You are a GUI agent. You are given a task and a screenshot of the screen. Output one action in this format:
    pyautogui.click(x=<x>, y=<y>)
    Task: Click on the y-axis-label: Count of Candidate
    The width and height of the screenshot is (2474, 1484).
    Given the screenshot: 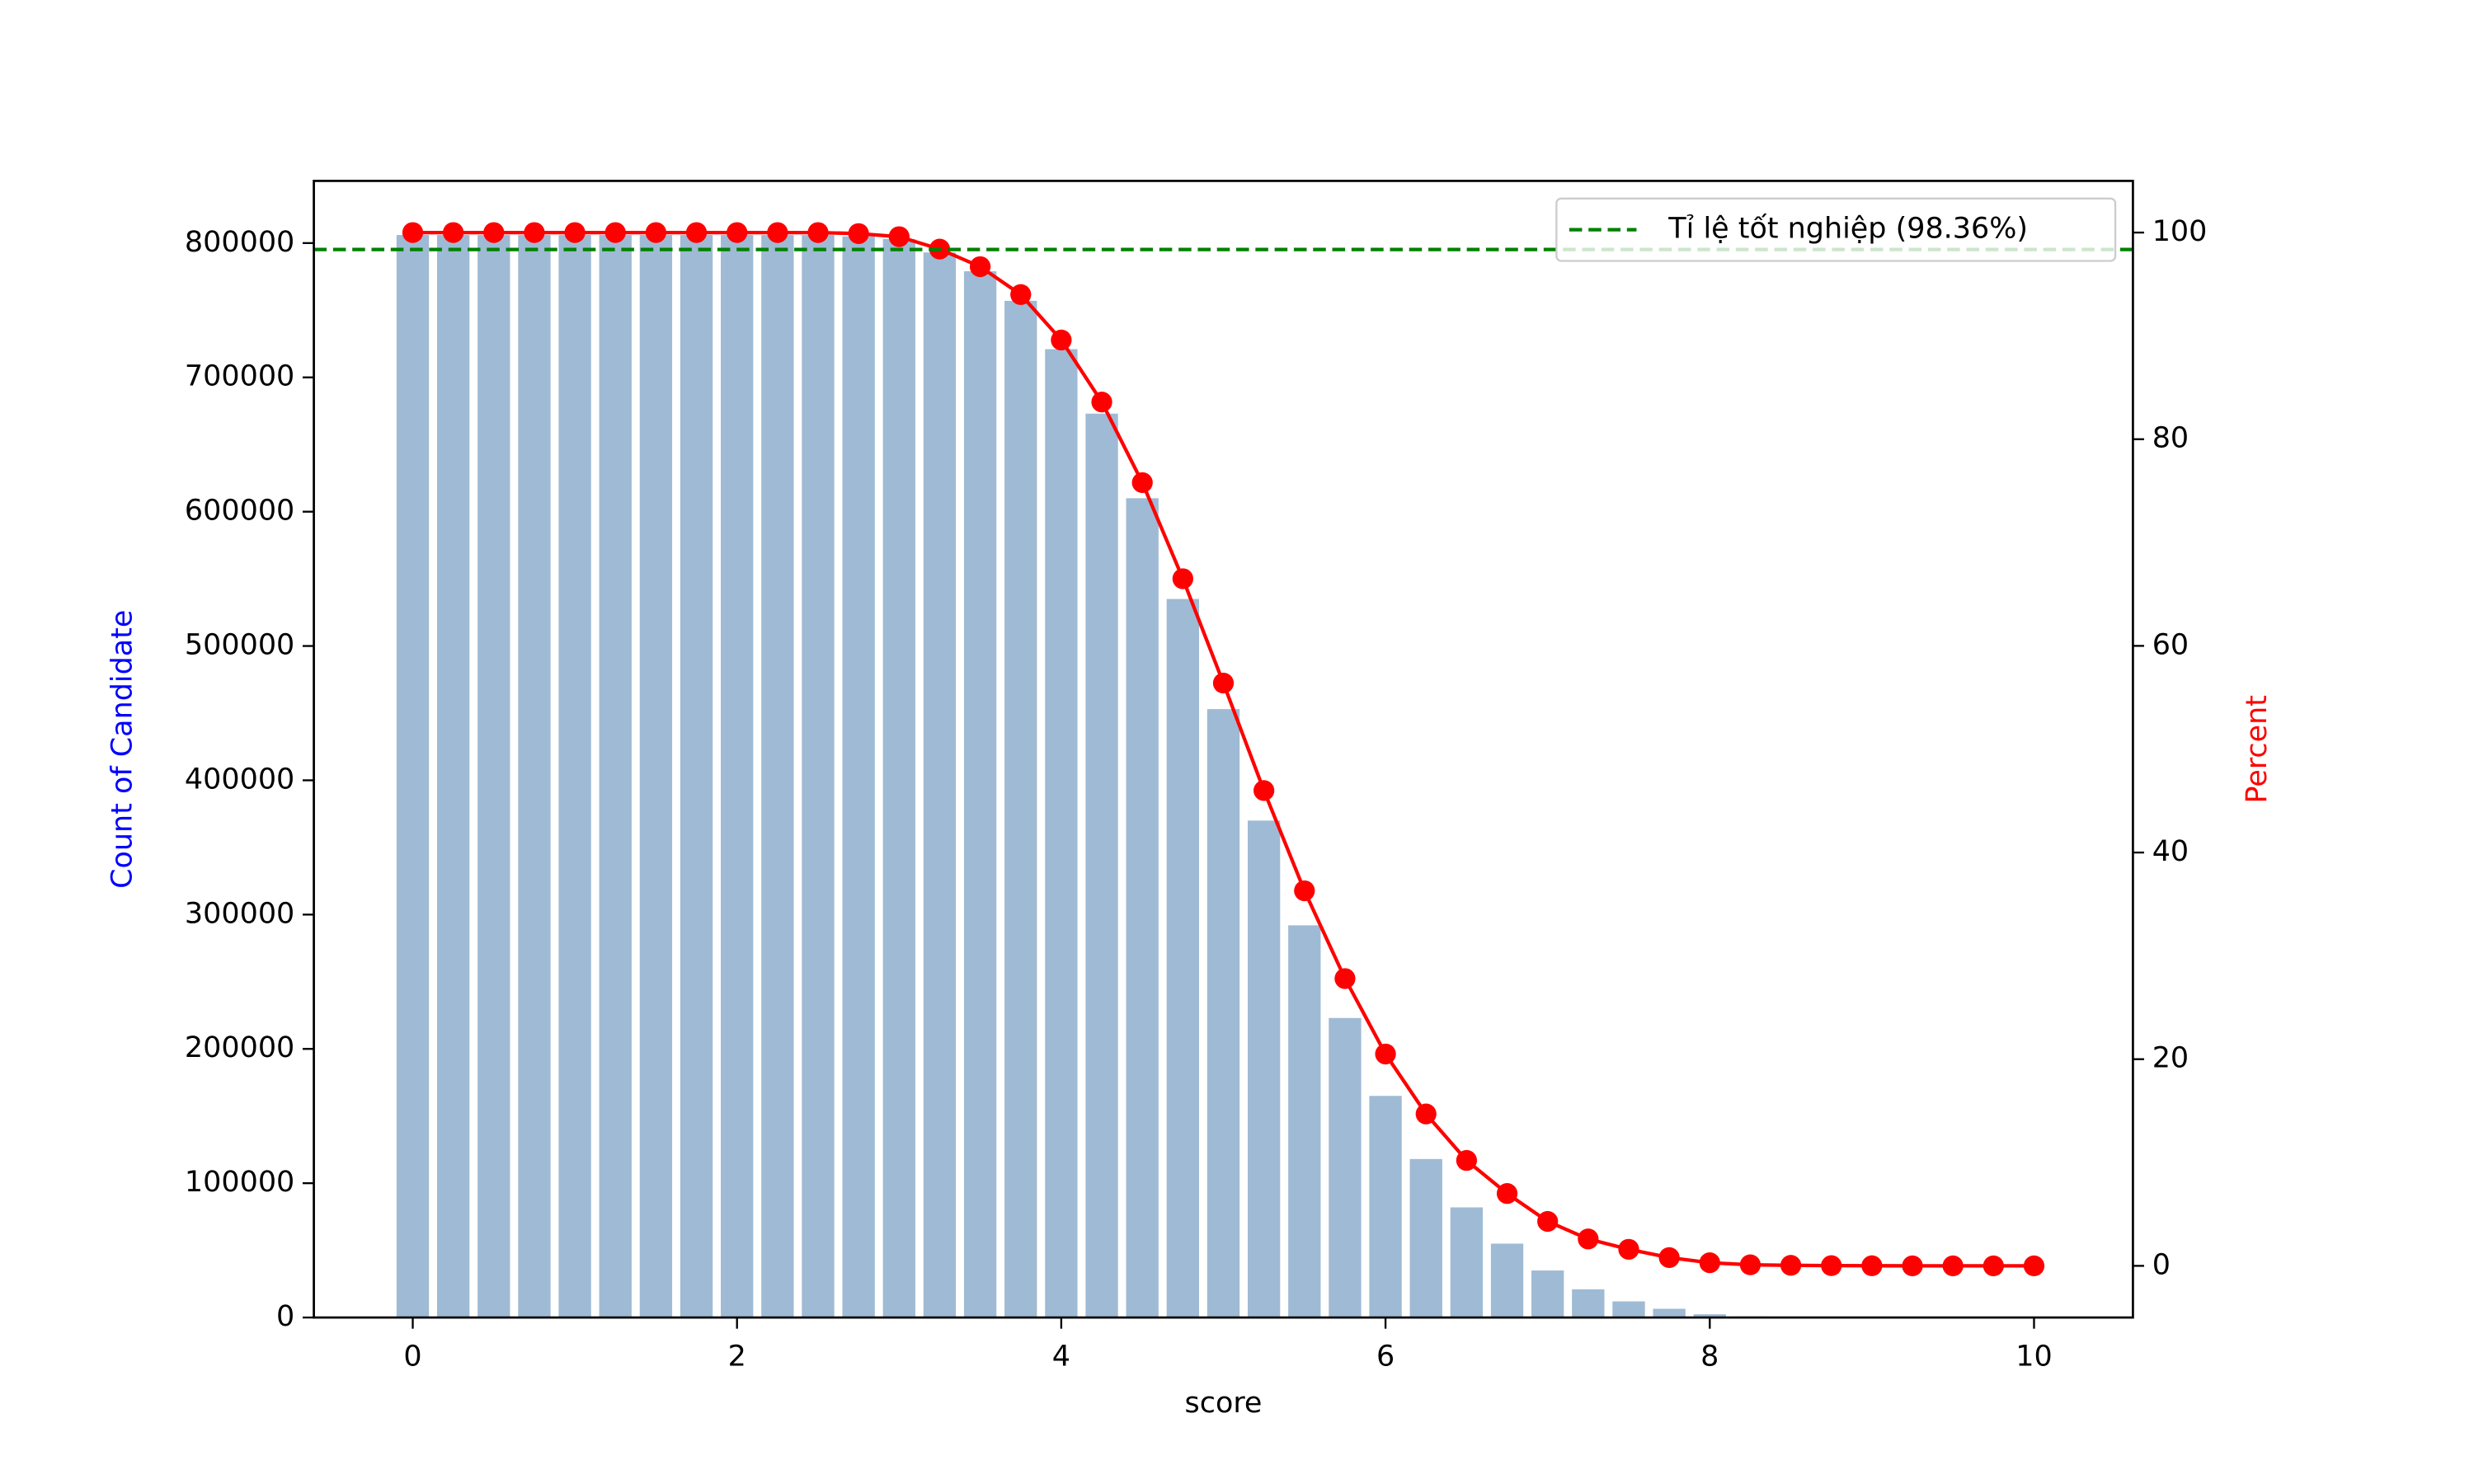 What is the action you would take?
    pyautogui.click(x=122, y=749)
    